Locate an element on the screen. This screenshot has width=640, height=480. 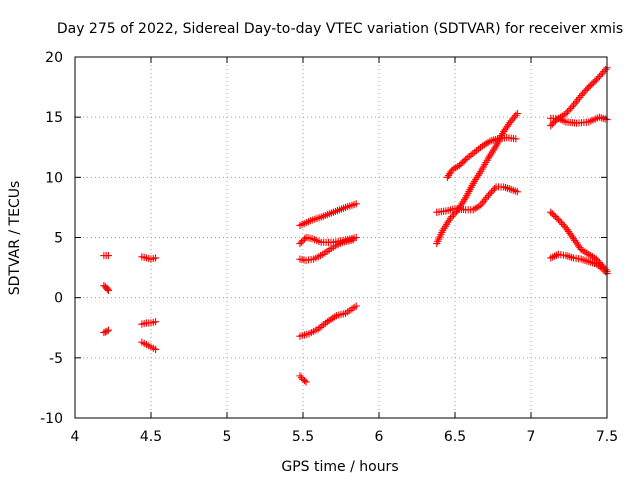
y-tick-label: 15 is located at coordinates (54, 118).